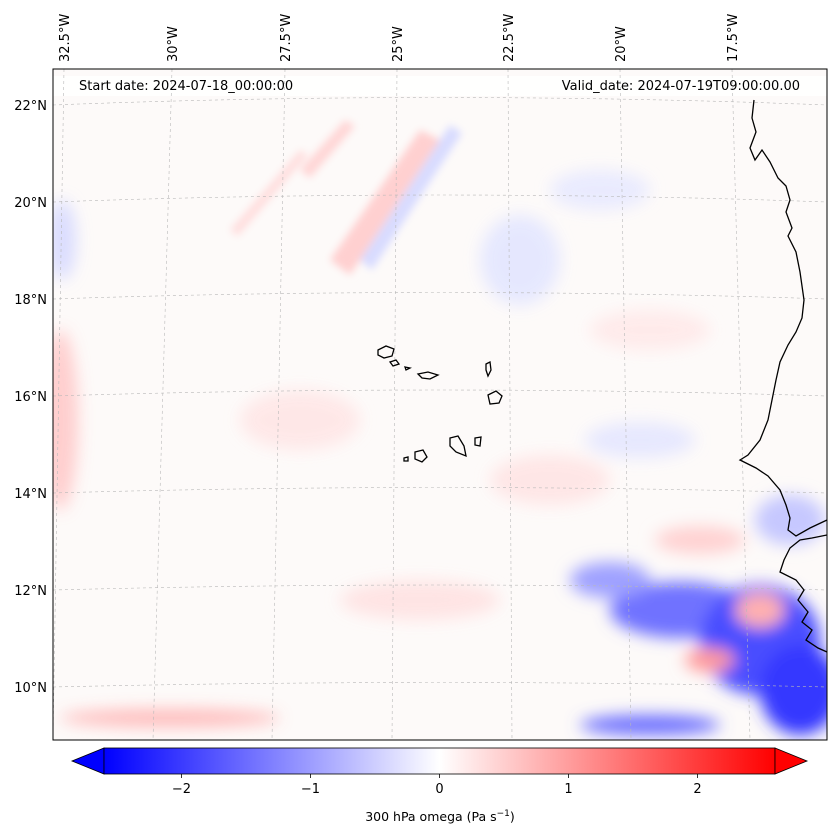  Describe the element at coordinates (30, 106) in the screenshot. I see `lat-label-22n: 22°N` at that location.